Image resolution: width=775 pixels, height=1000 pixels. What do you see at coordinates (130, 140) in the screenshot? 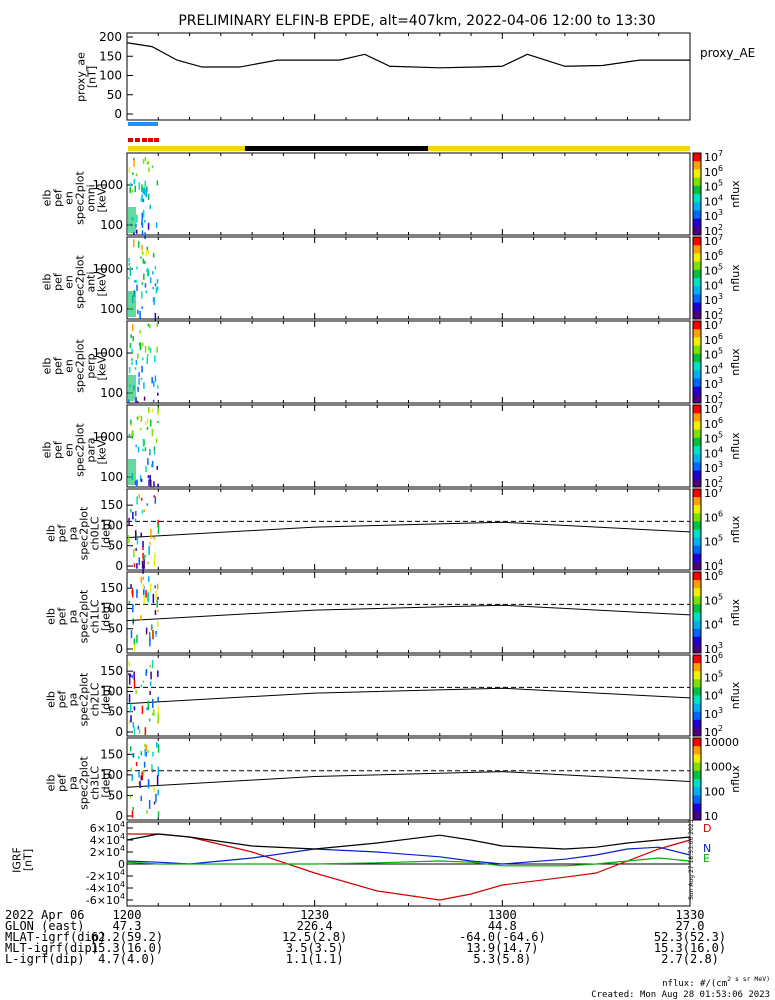
I see `data-quality-bar` at bounding box center [130, 140].